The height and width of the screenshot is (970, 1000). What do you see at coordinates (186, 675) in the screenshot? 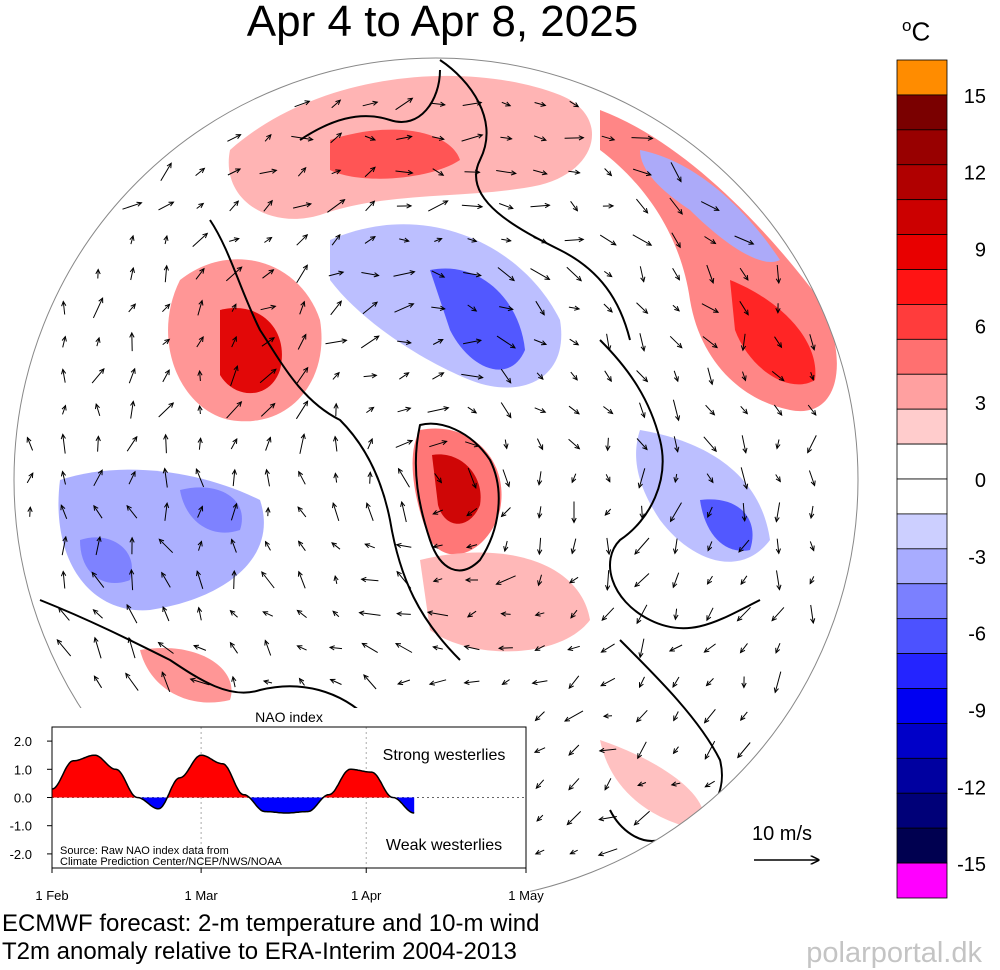
I see `warm-region-mexico` at bounding box center [186, 675].